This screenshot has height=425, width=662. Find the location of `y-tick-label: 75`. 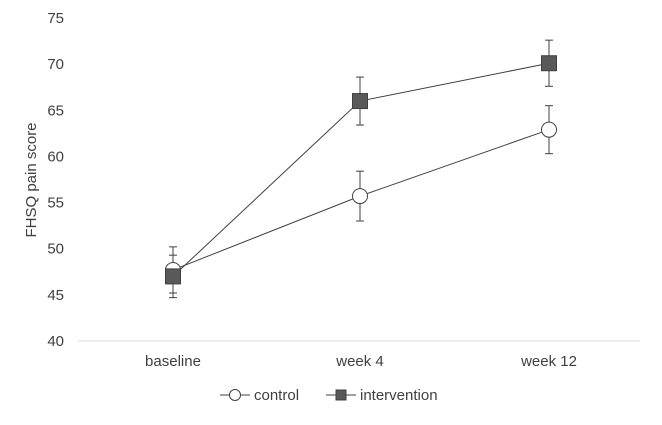

y-tick-label: 75 is located at coordinates (55, 18).